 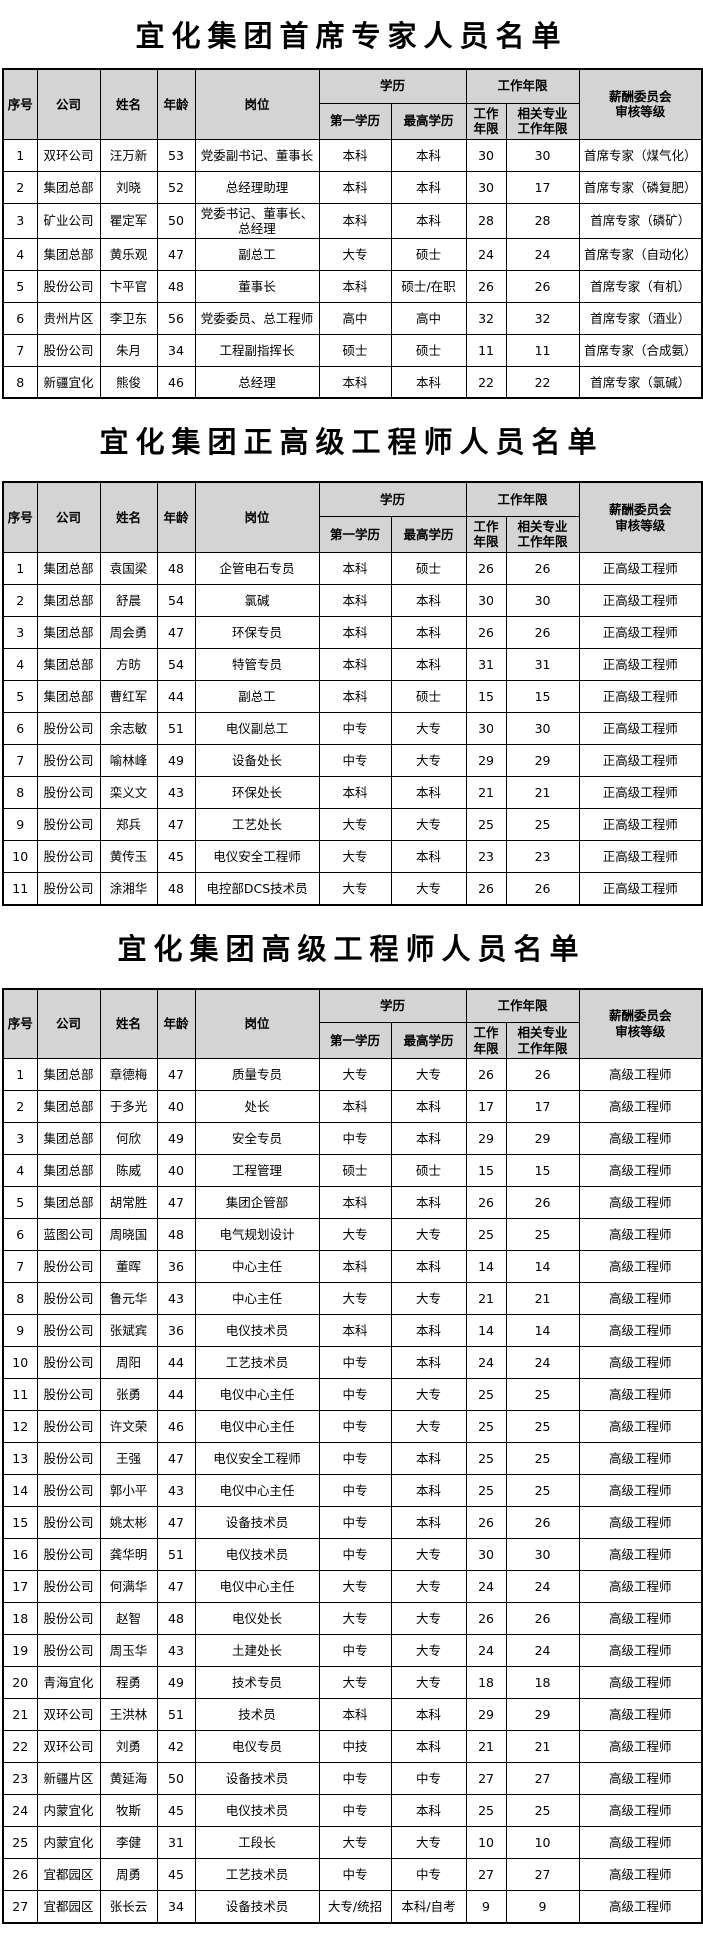 I want to click on cell-related-work-years: 27, so click(x=542, y=1875).